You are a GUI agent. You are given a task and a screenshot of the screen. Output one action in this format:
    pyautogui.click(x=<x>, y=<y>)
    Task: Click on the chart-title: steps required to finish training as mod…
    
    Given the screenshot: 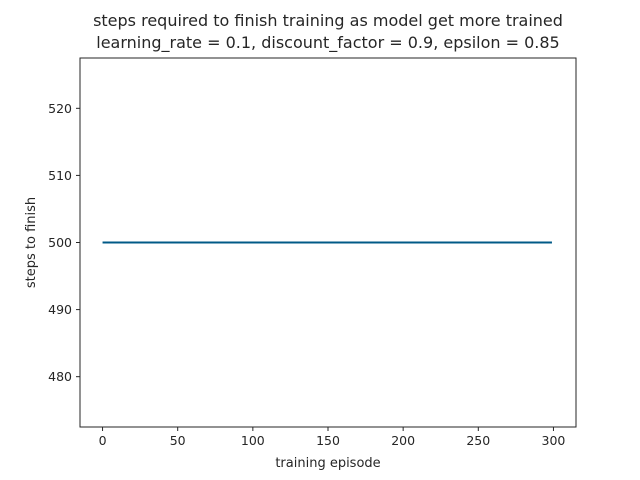 What is the action you would take?
    pyautogui.click(x=328, y=20)
    